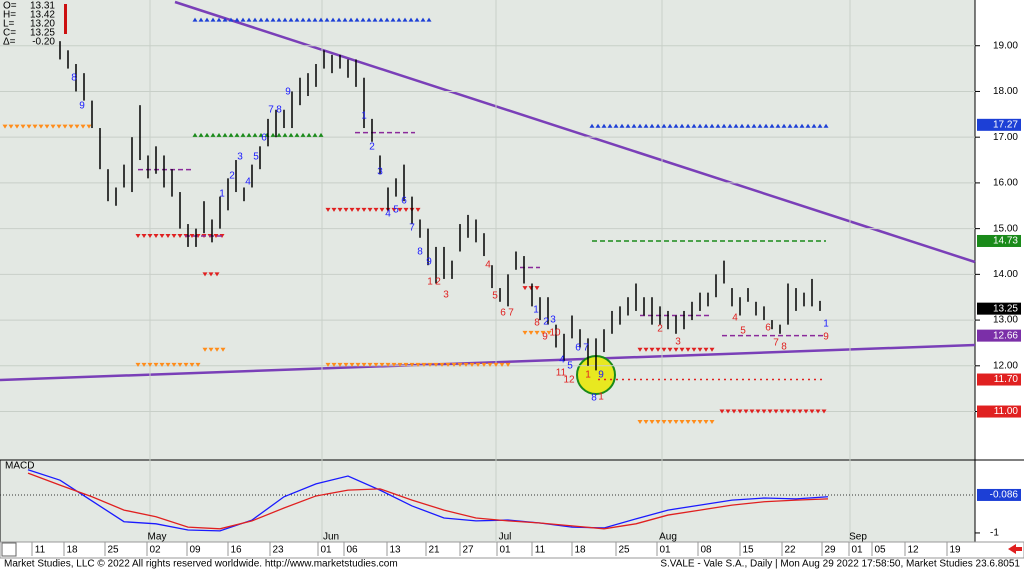 The height and width of the screenshot is (571, 1024). Describe the element at coordinates (395, 550) in the screenshot. I see `x-tick-label: 13` at that location.